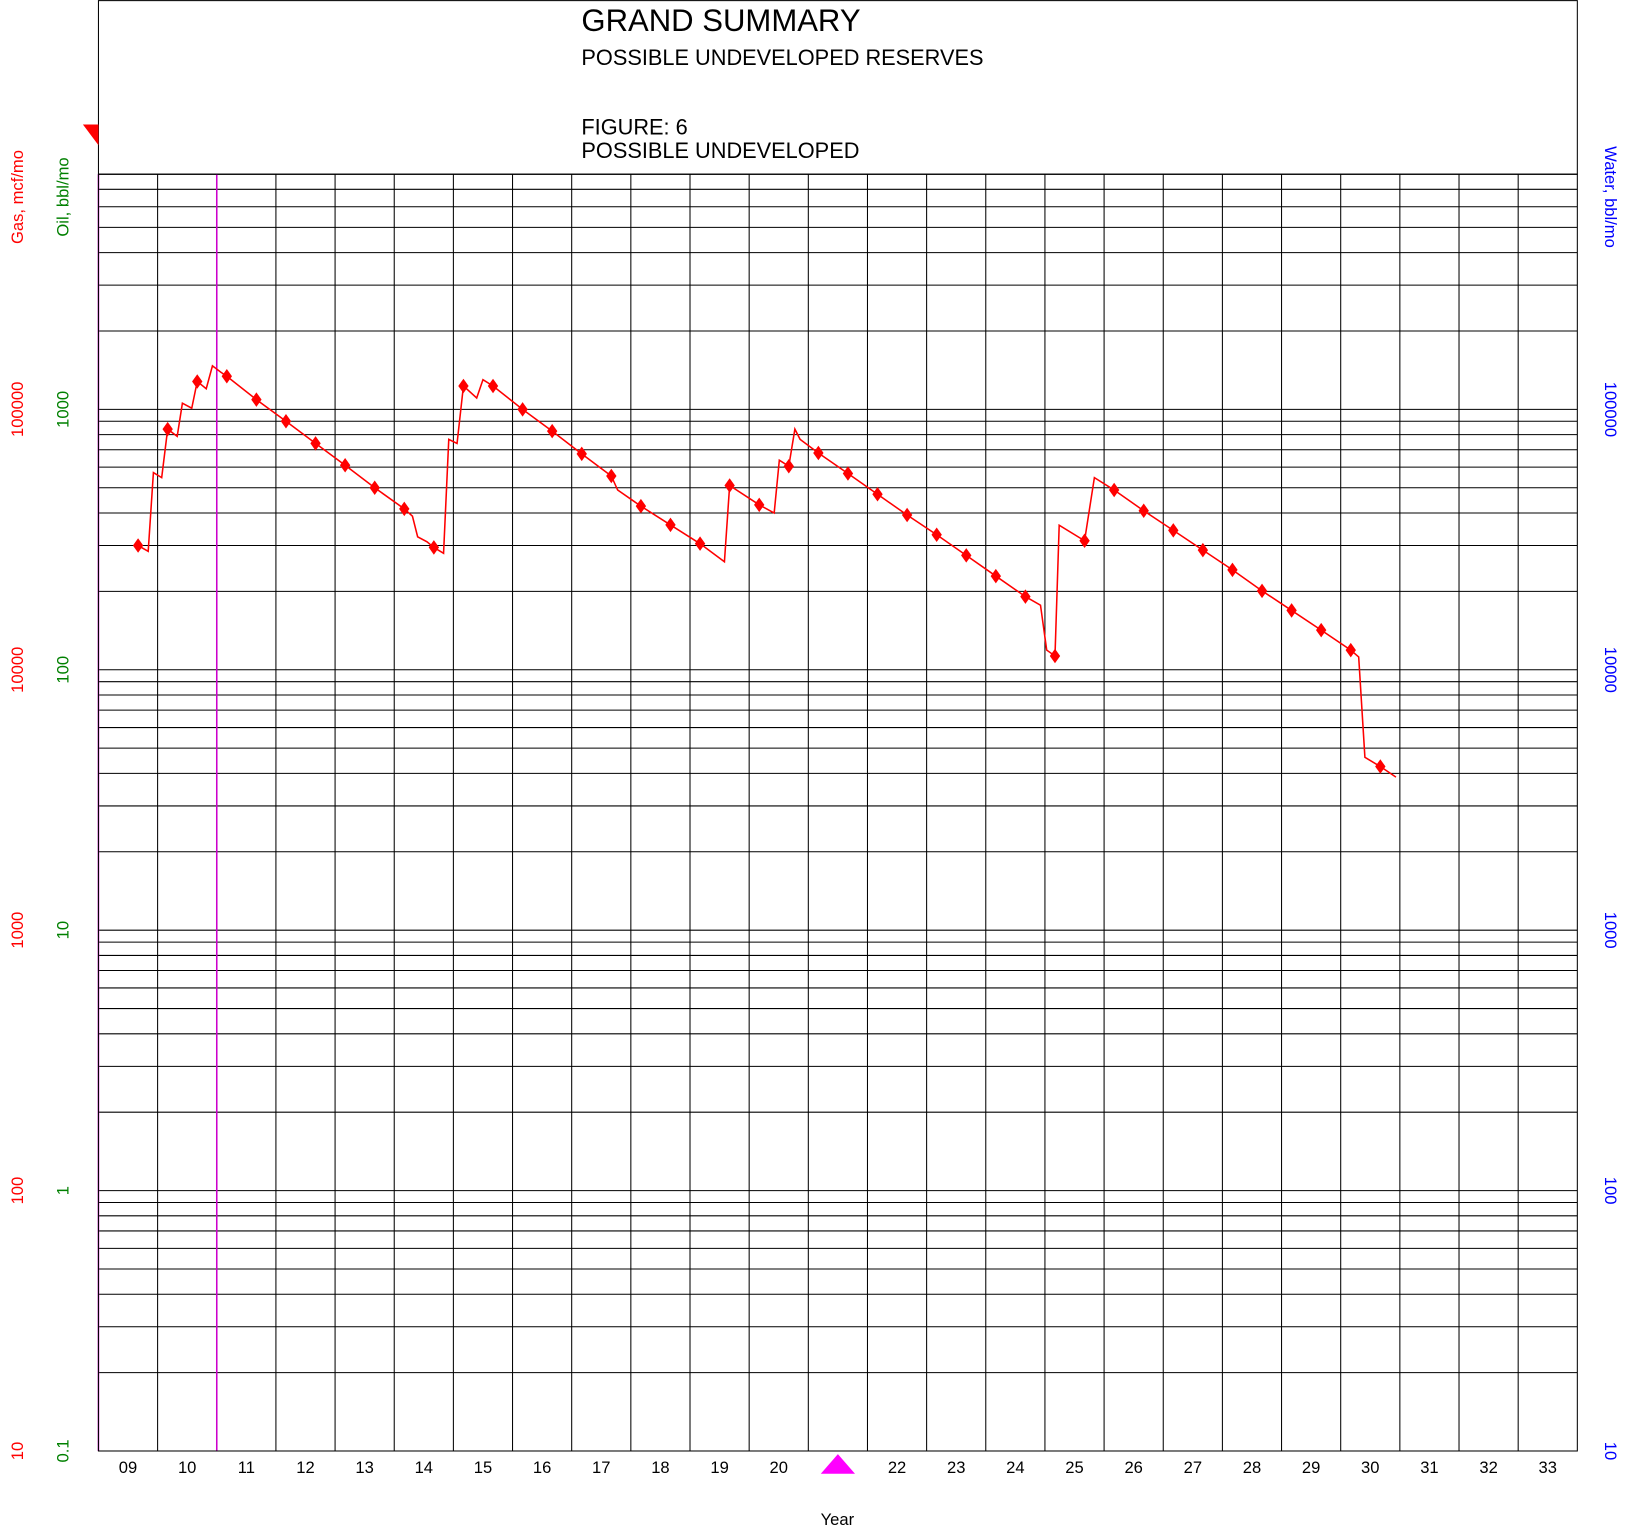 The width and height of the screenshot is (1625, 1534). What do you see at coordinates (1015, 1467) in the screenshot?
I see `x-tick-label: 24` at bounding box center [1015, 1467].